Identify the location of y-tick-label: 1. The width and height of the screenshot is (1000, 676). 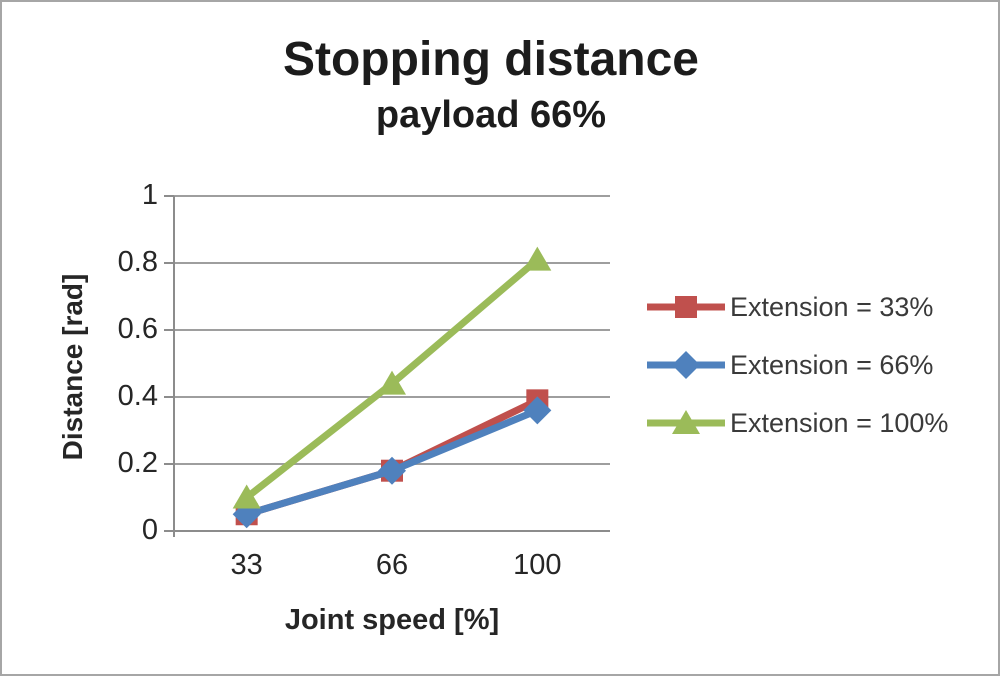
(149, 195).